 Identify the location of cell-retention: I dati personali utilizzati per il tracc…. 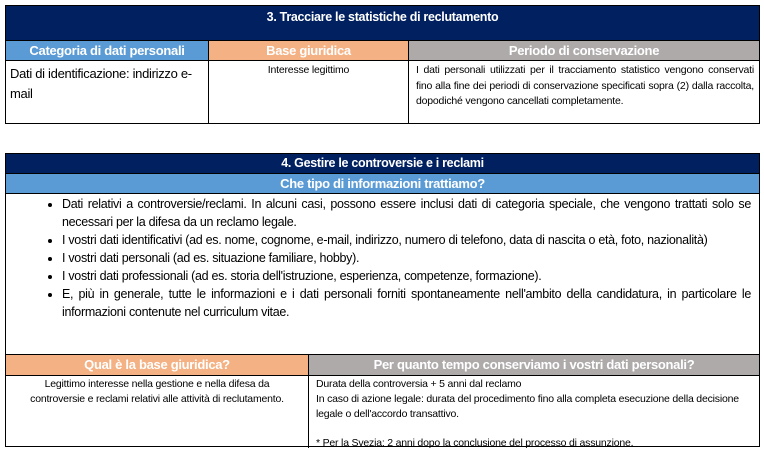
(585, 85).